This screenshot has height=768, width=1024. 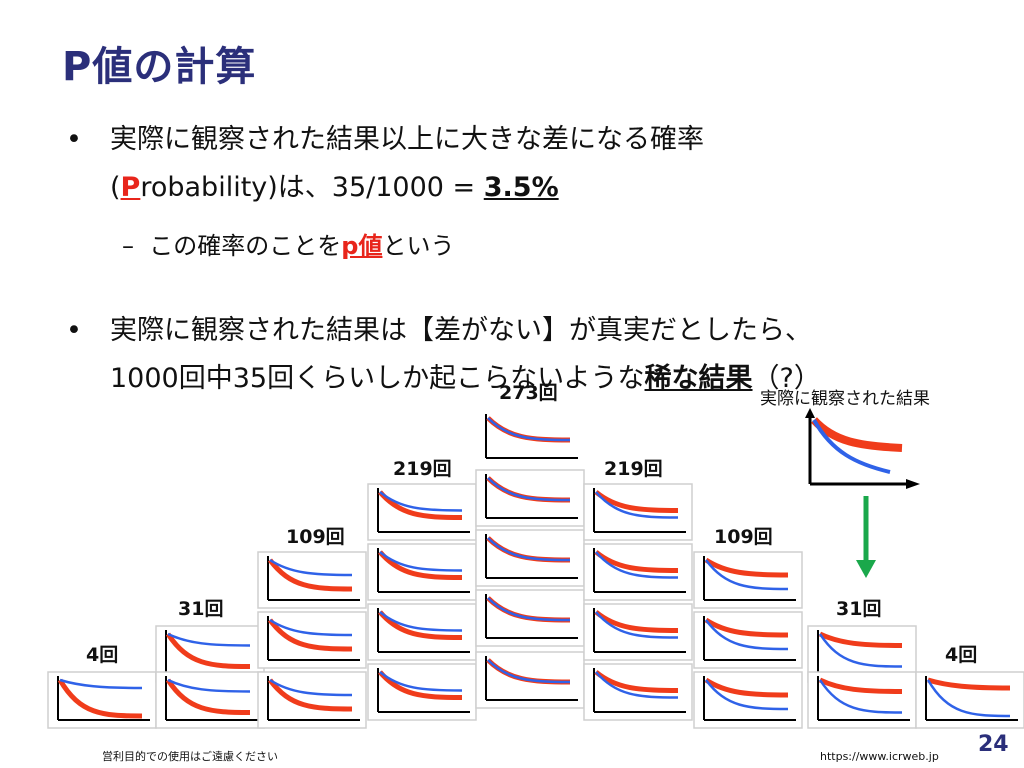 I want to click on sub-bullet: – この確率のことをp値という, so click(x=288, y=243).